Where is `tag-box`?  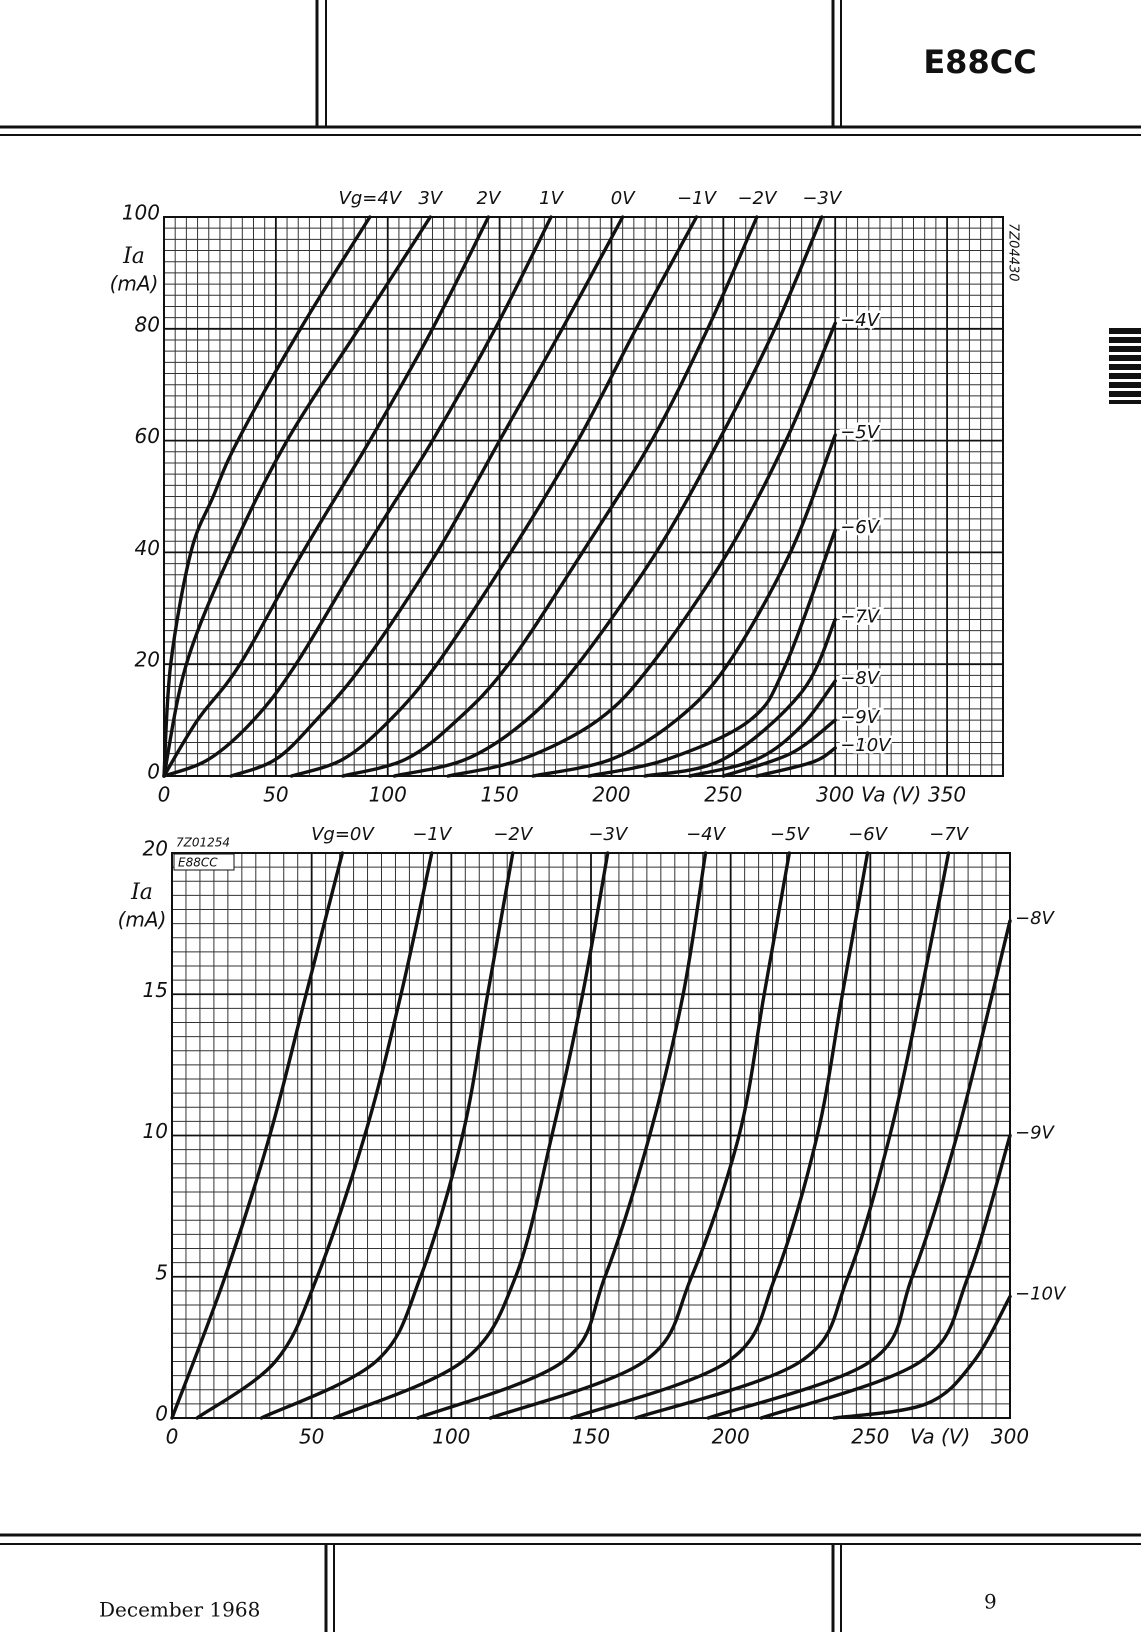
tag-box is located at coordinates (204, 862).